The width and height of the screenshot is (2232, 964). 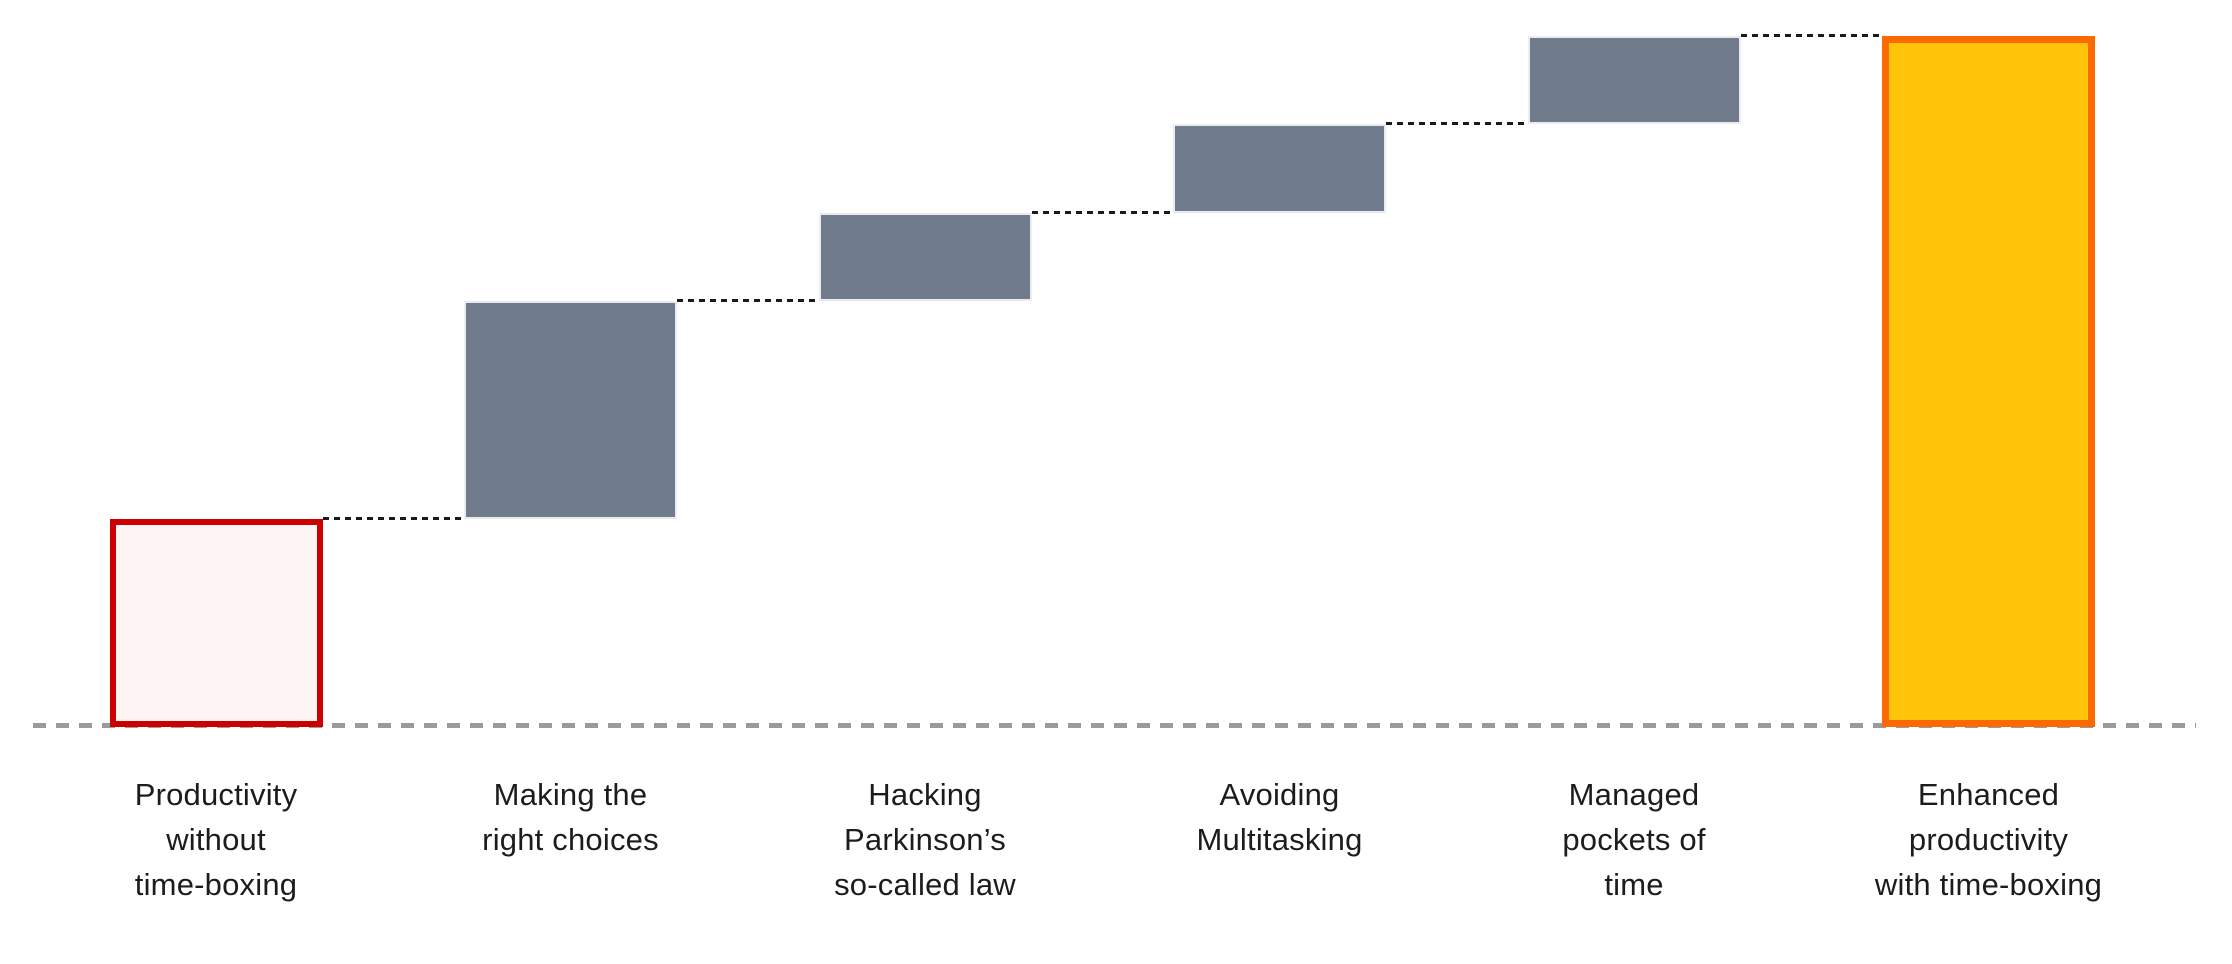 What do you see at coordinates (1279, 817) in the screenshot?
I see `category-label-3: Avoiding Multitasking` at bounding box center [1279, 817].